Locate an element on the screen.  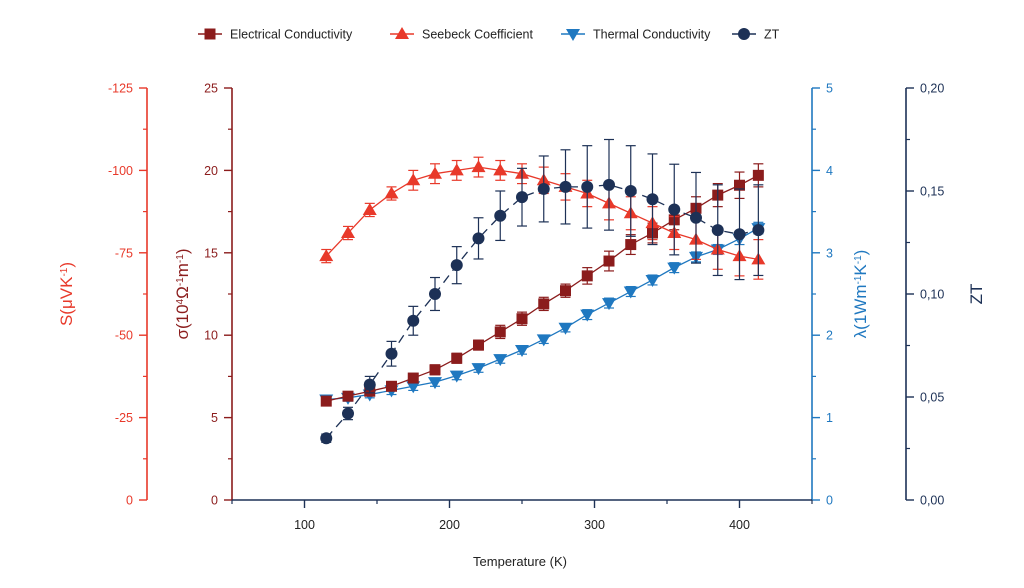
zt-tick-label: 0,00 is located at coordinates (932, 501).